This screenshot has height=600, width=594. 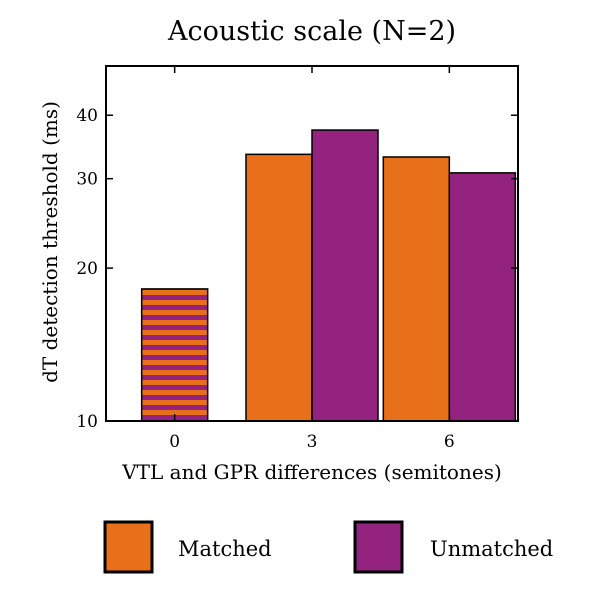 I want to click on x-tick-label-3: 3, so click(x=312, y=442).